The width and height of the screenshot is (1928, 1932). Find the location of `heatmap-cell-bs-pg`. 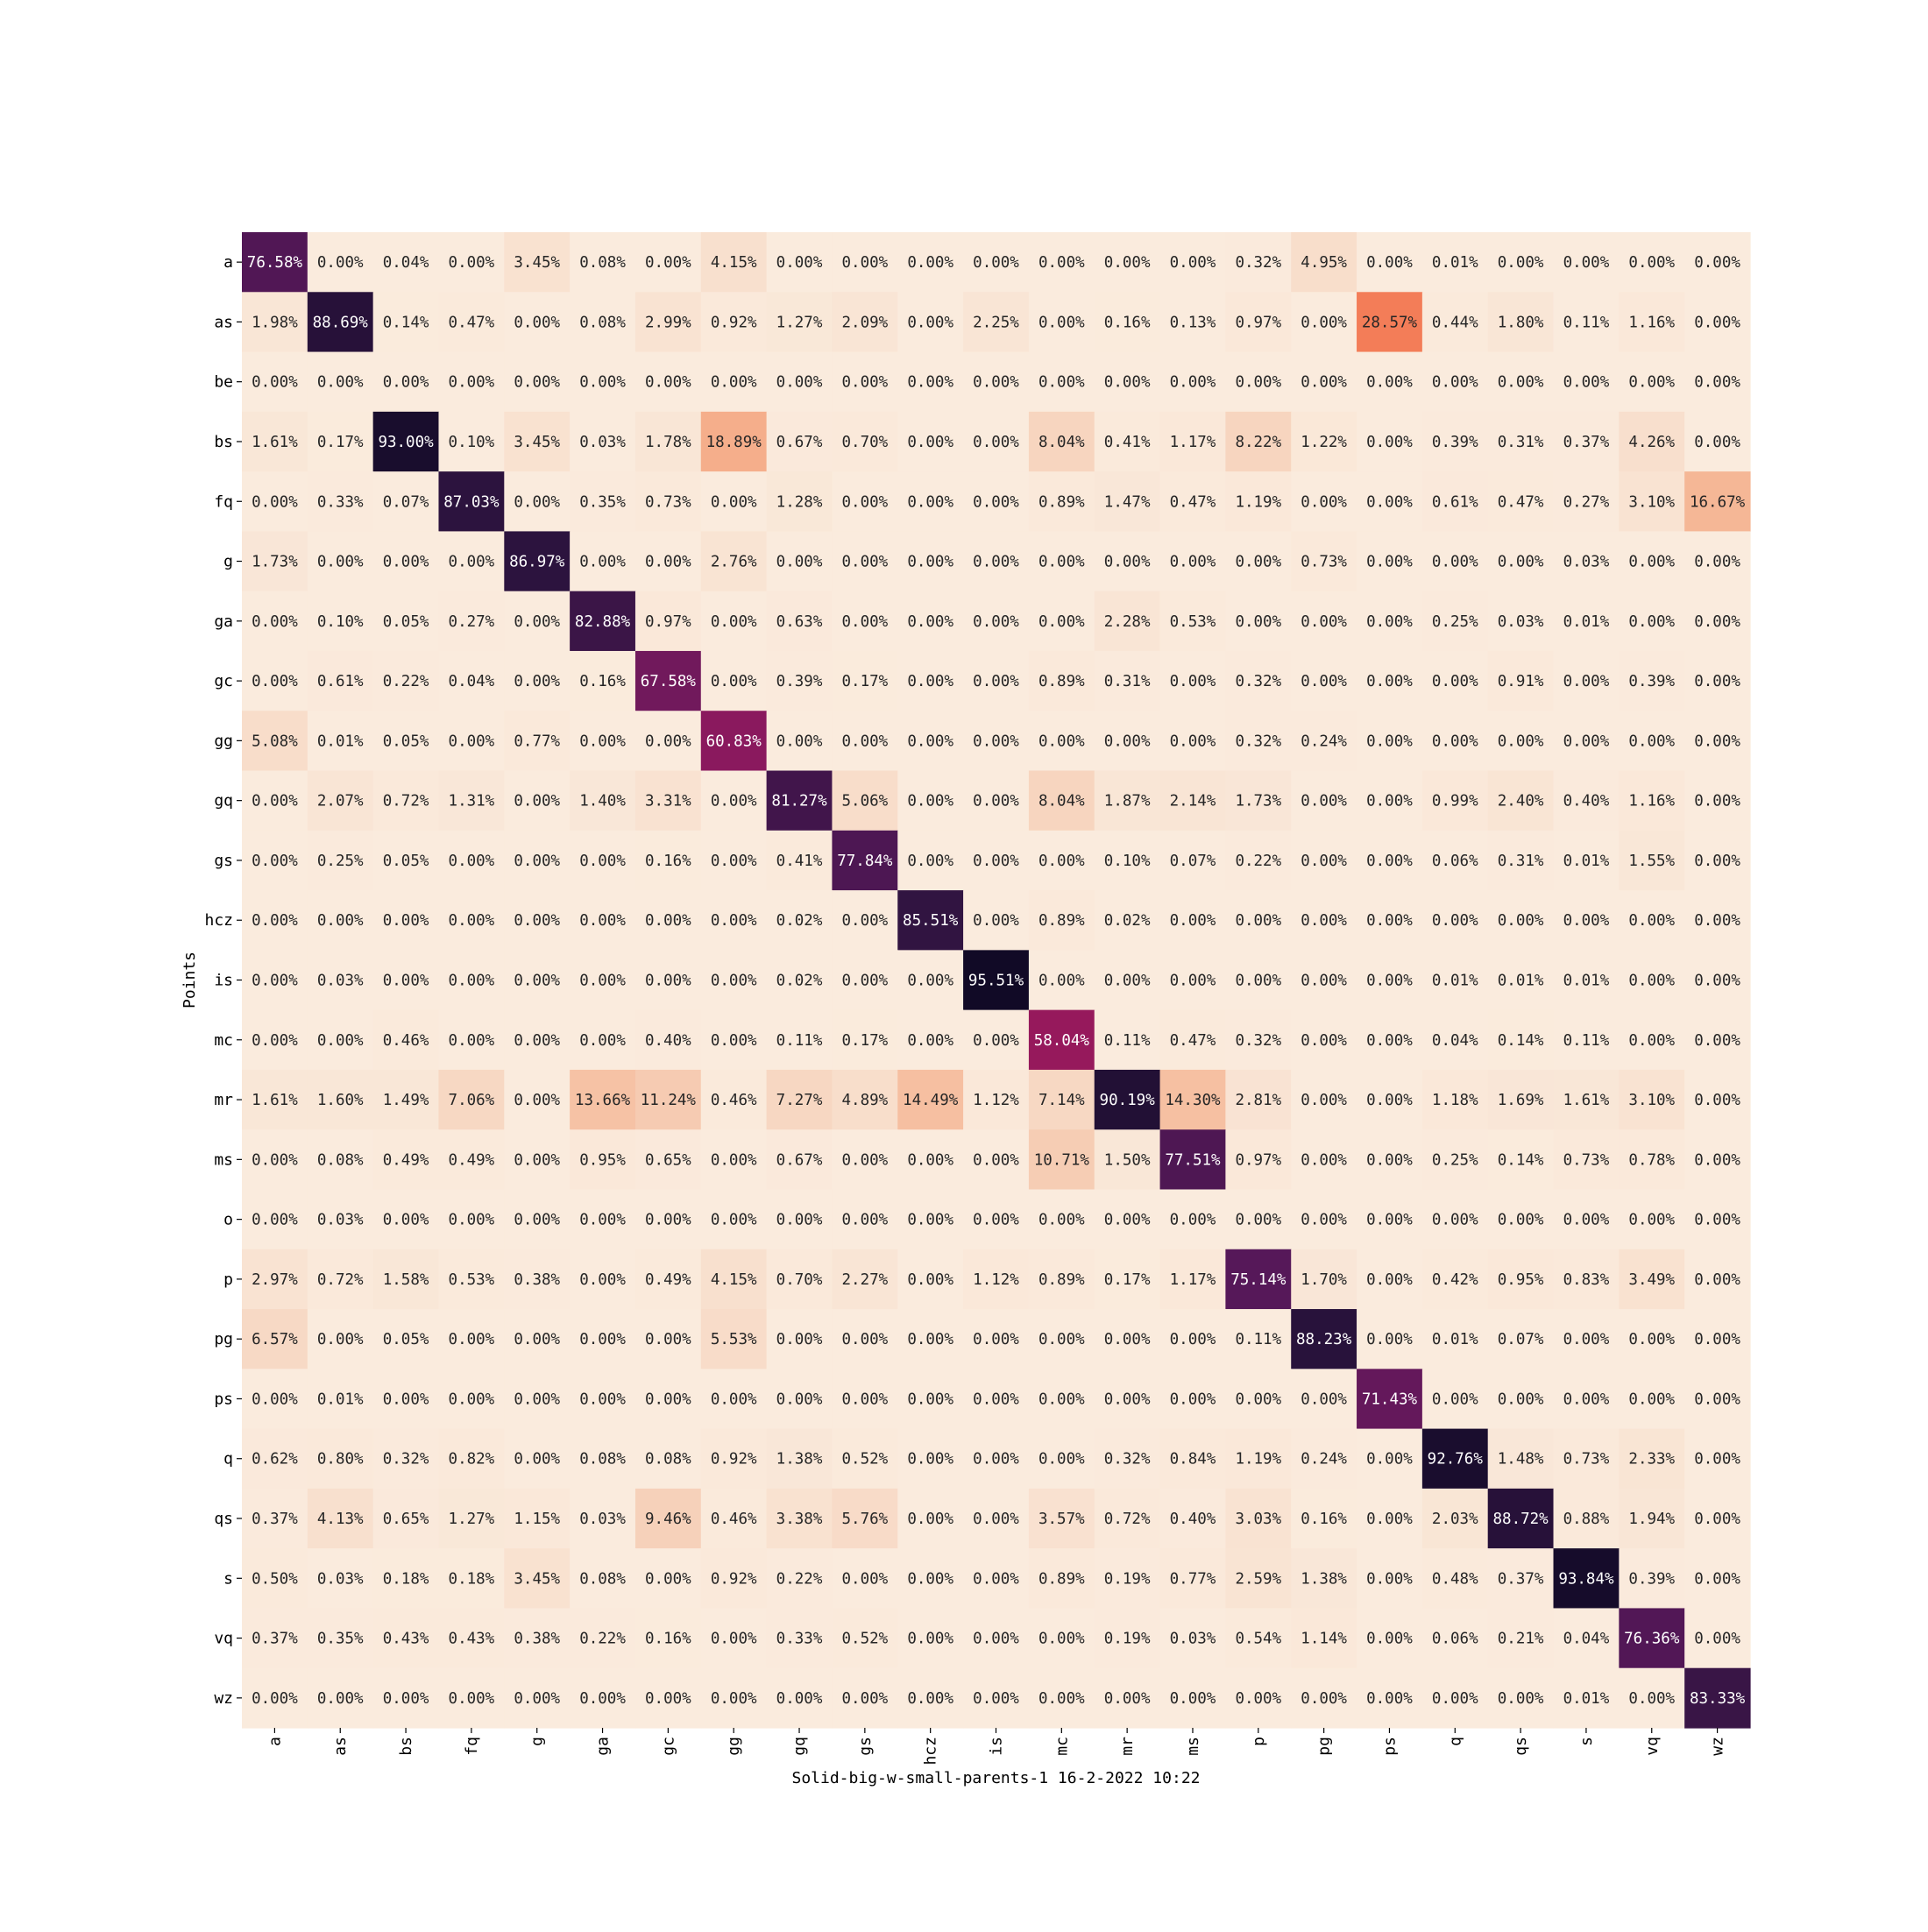

heatmap-cell-bs-pg is located at coordinates (1324, 441).